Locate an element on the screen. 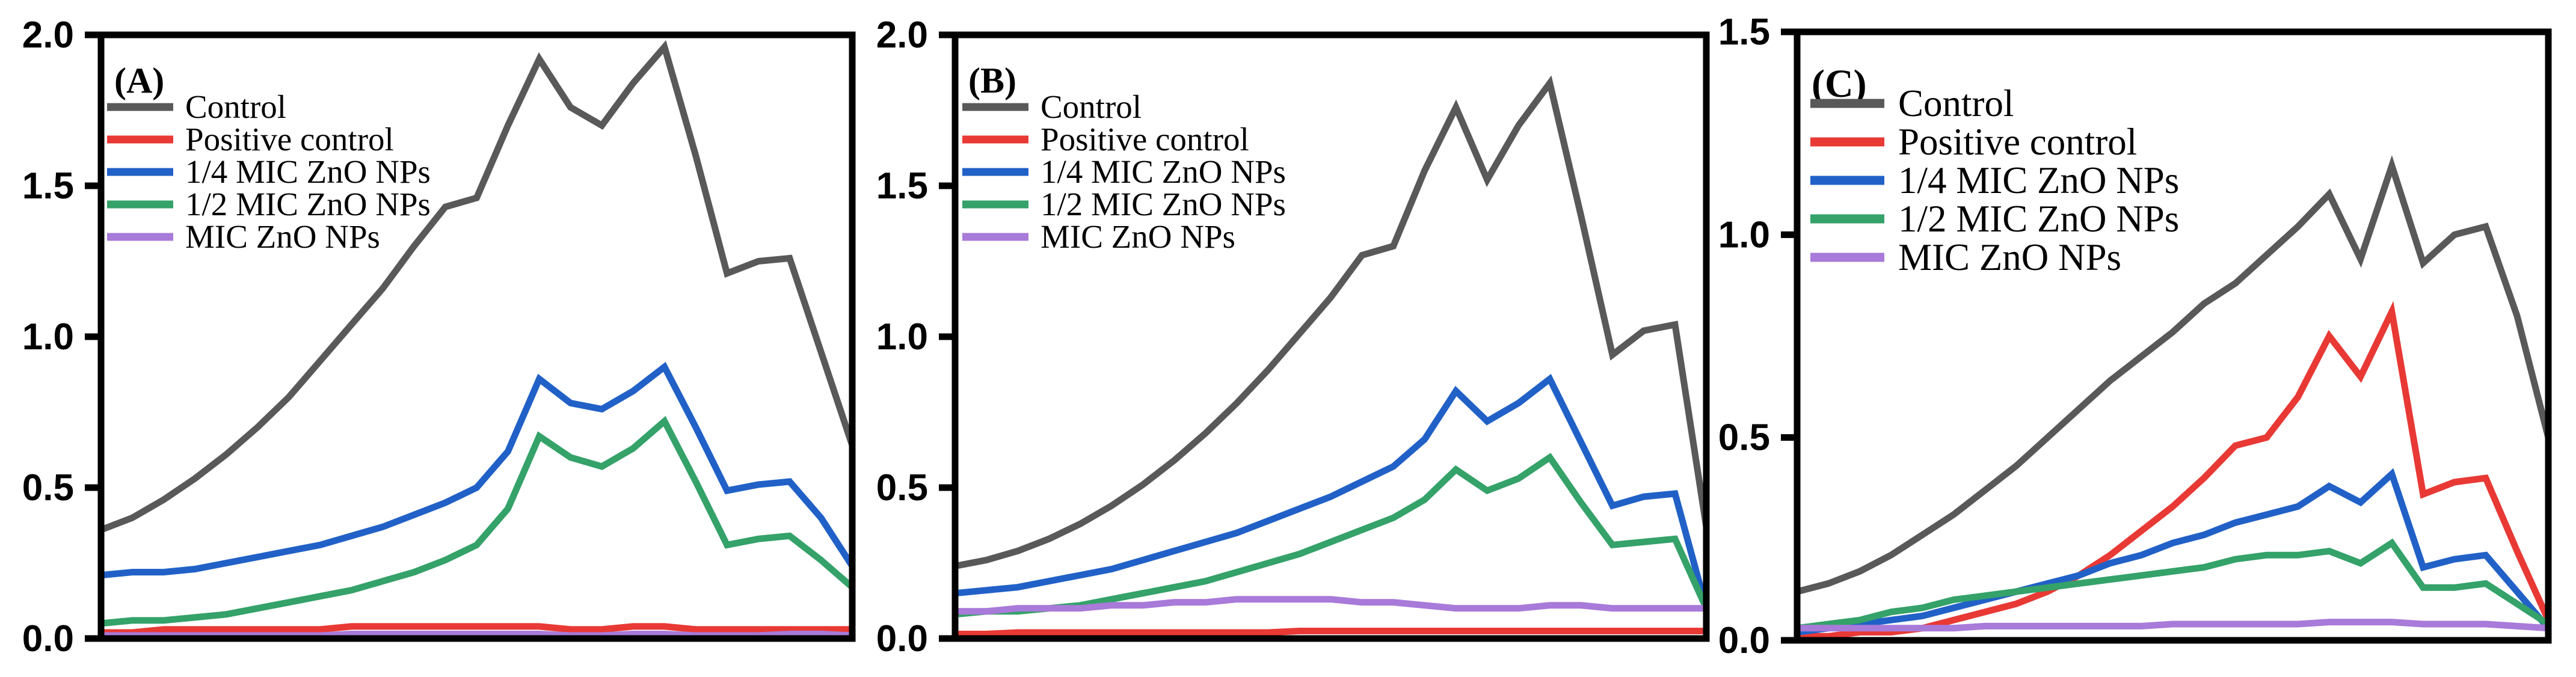  panel-label: (A) is located at coordinates (139, 80).